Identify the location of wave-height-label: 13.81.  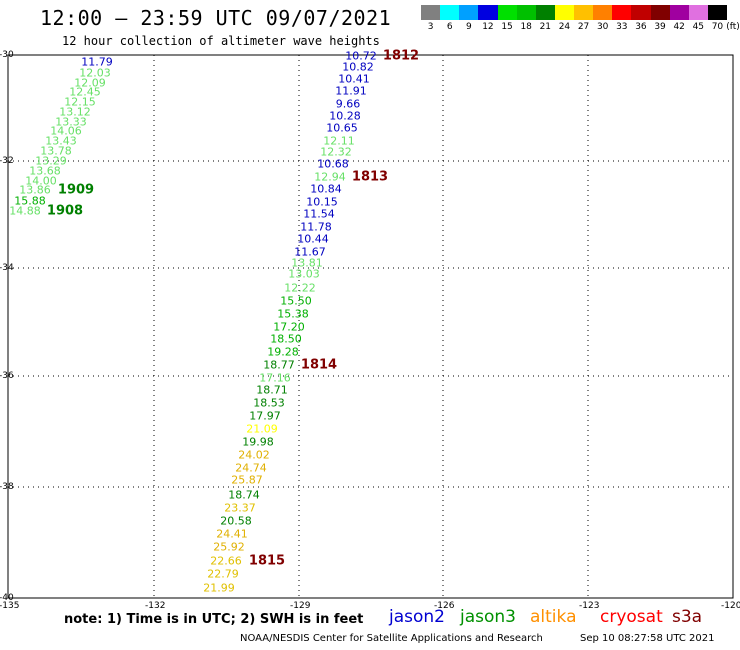
(307, 263).